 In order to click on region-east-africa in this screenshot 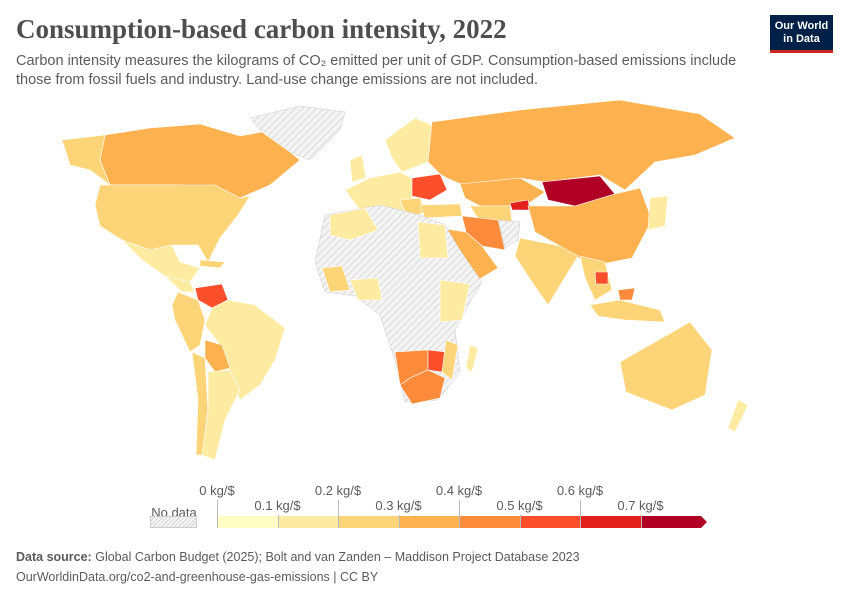, I will do `click(455, 301)`.